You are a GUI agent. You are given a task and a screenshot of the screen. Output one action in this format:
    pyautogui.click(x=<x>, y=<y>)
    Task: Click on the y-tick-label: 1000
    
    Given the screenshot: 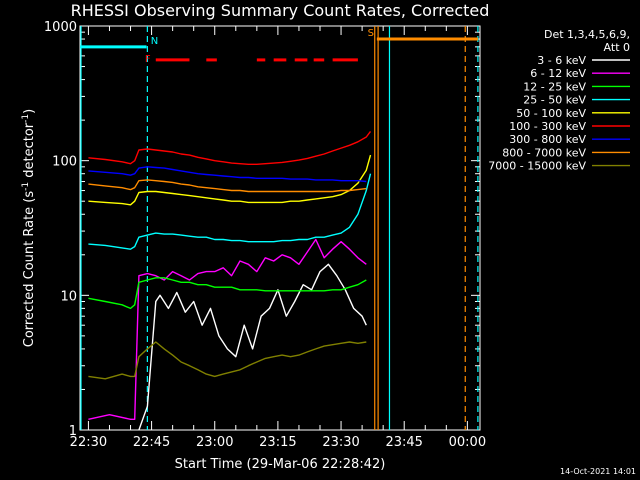 What is the action you would take?
    pyautogui.click(x=60, y=27)
    